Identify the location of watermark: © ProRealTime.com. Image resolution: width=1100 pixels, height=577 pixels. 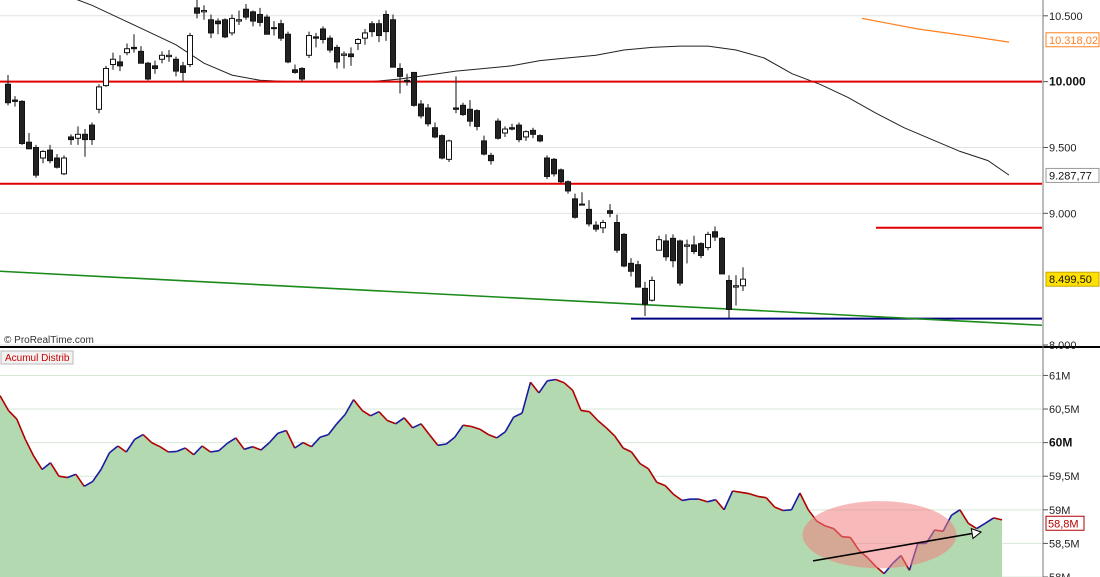
(49, 340).